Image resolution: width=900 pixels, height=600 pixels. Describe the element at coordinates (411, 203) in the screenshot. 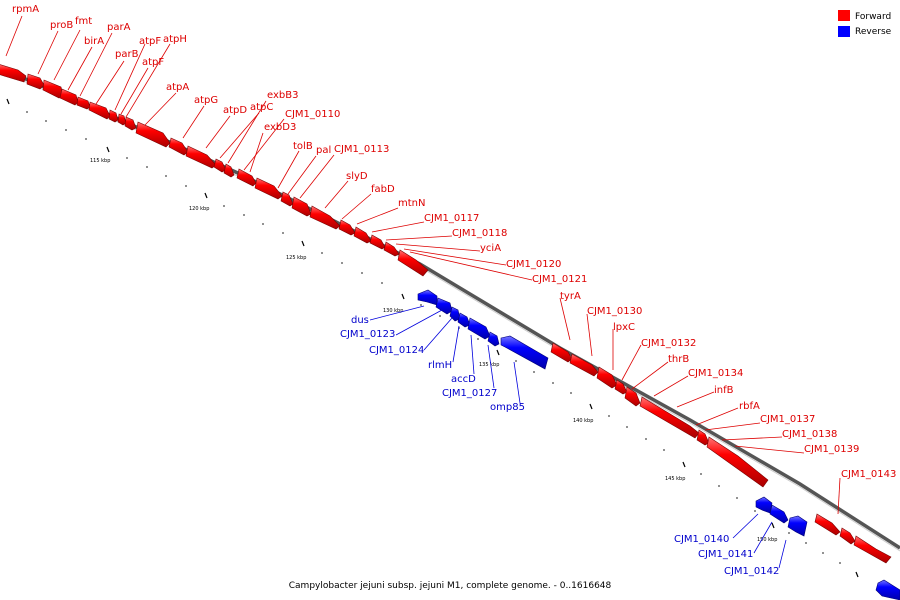

I see `gene-label-mtnN: mtnN` at that location.